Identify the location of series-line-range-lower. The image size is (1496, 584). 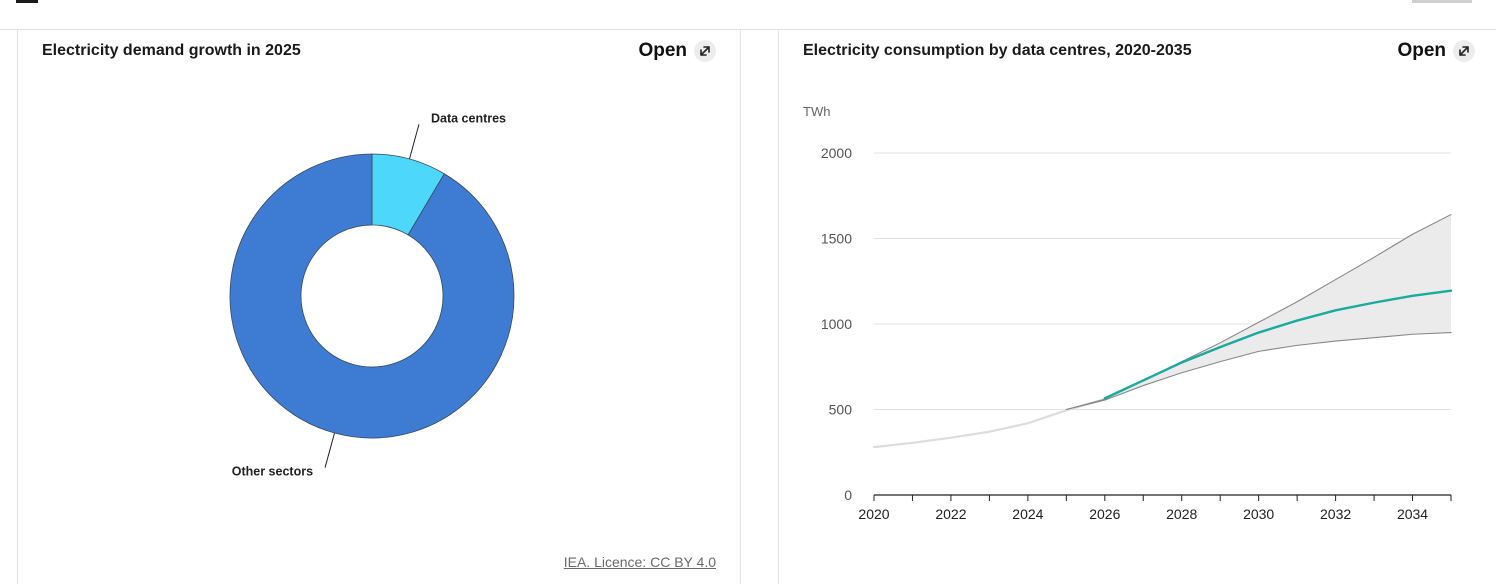
(1258, 371).